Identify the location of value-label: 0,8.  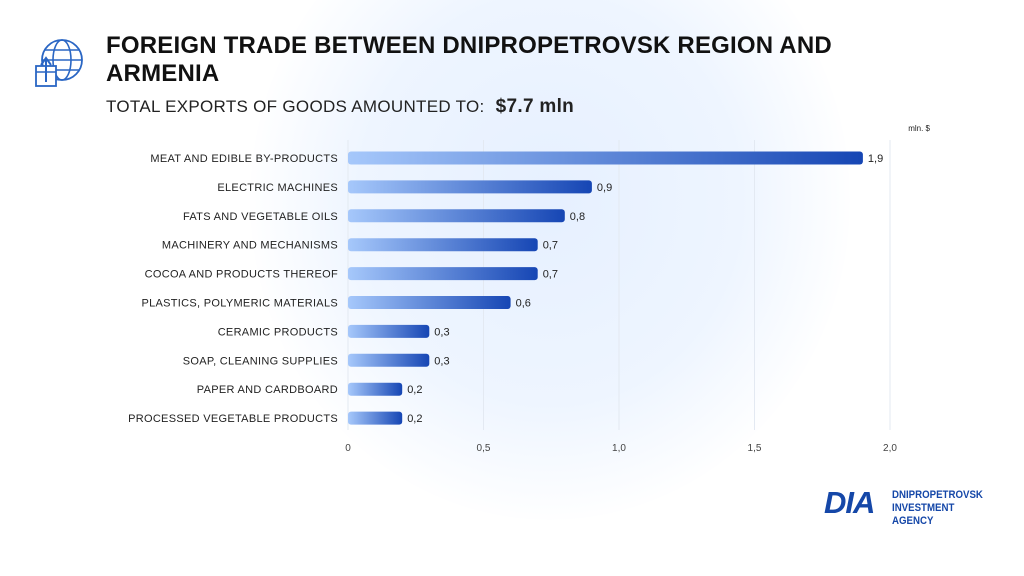
(577, 217).